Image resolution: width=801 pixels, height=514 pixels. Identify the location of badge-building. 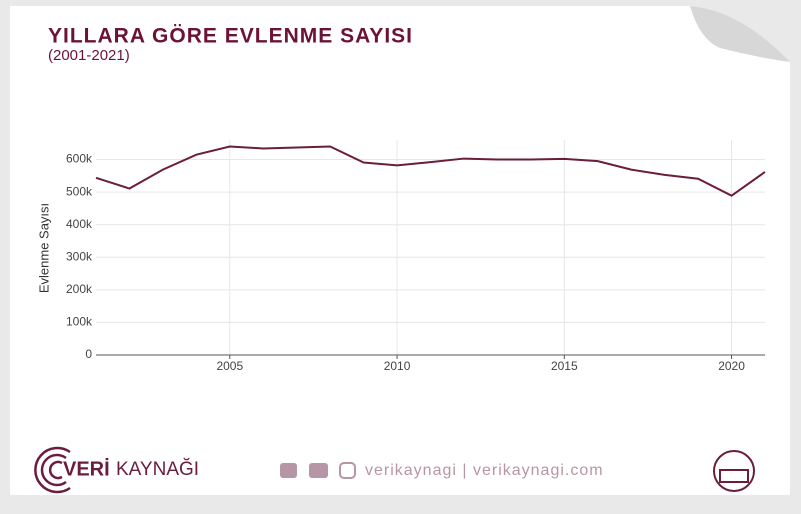
(734, 476).